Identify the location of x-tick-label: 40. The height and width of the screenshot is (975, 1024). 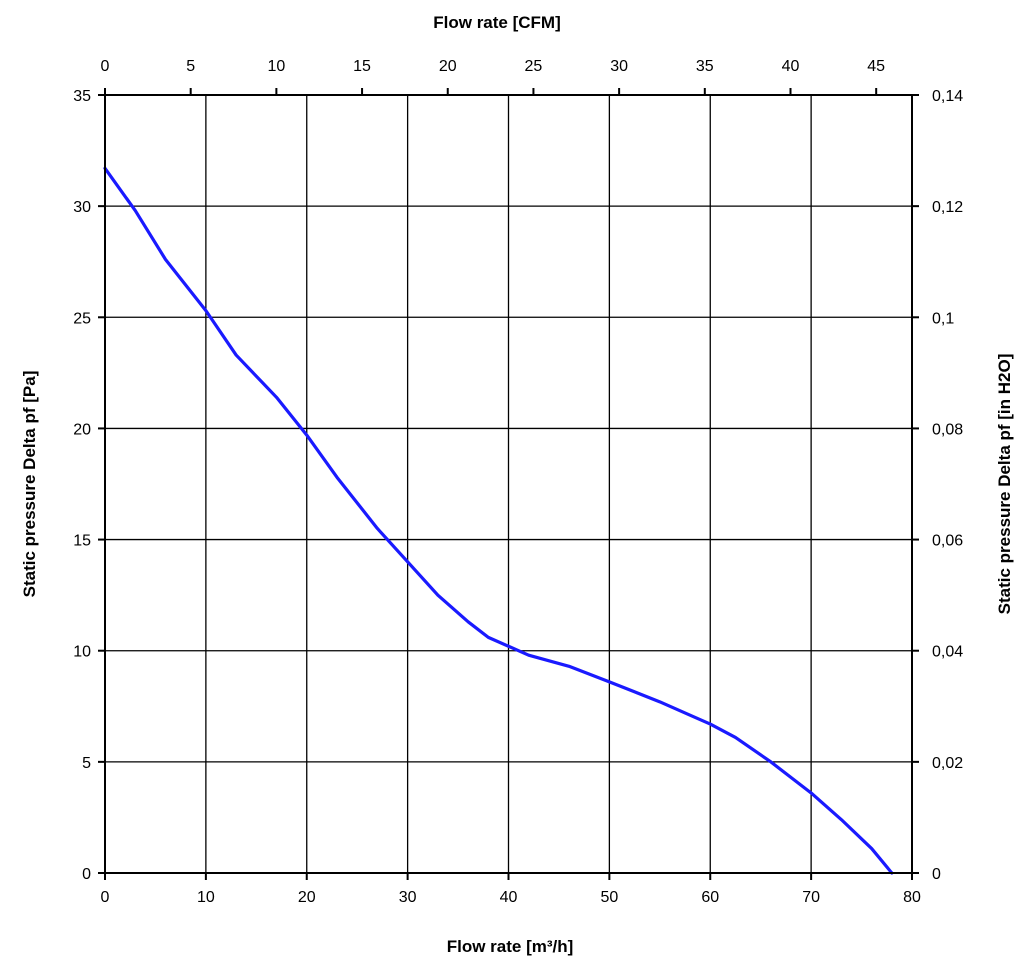
(509, 897).